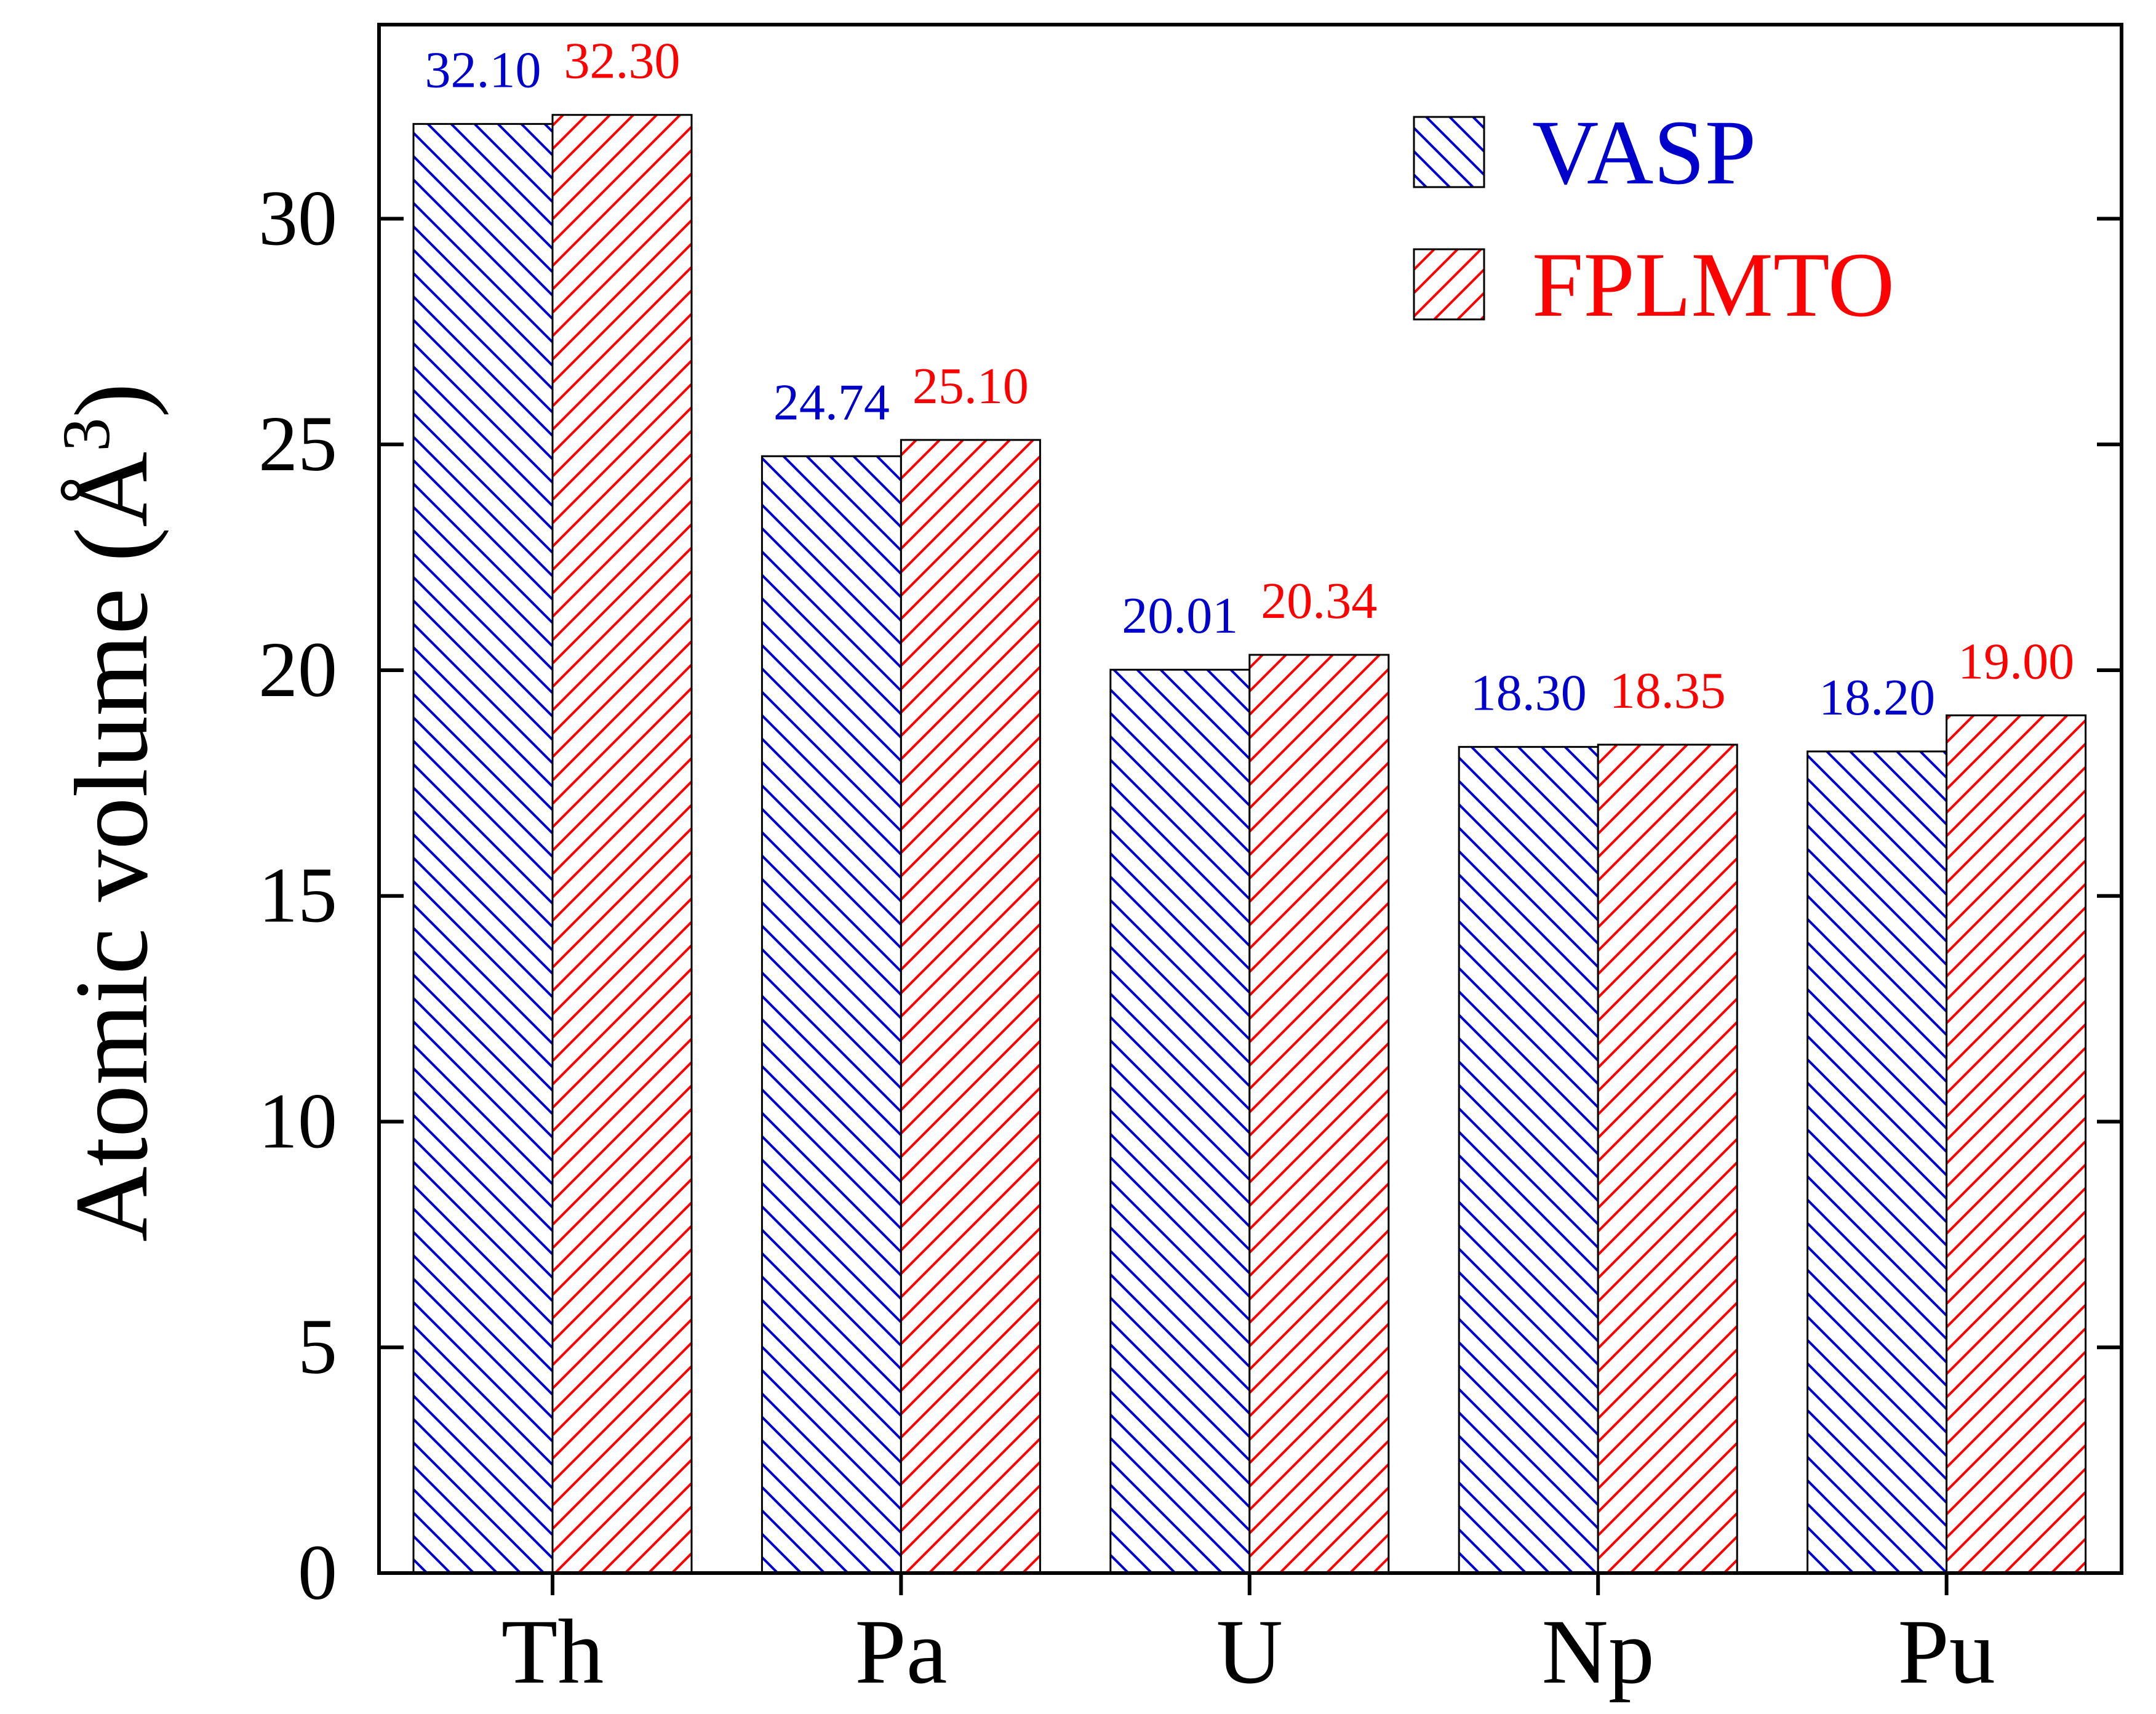  Describe the element at coordinates (297, 670) in the screenshot. I see `y-tick-label: 20` at that location.